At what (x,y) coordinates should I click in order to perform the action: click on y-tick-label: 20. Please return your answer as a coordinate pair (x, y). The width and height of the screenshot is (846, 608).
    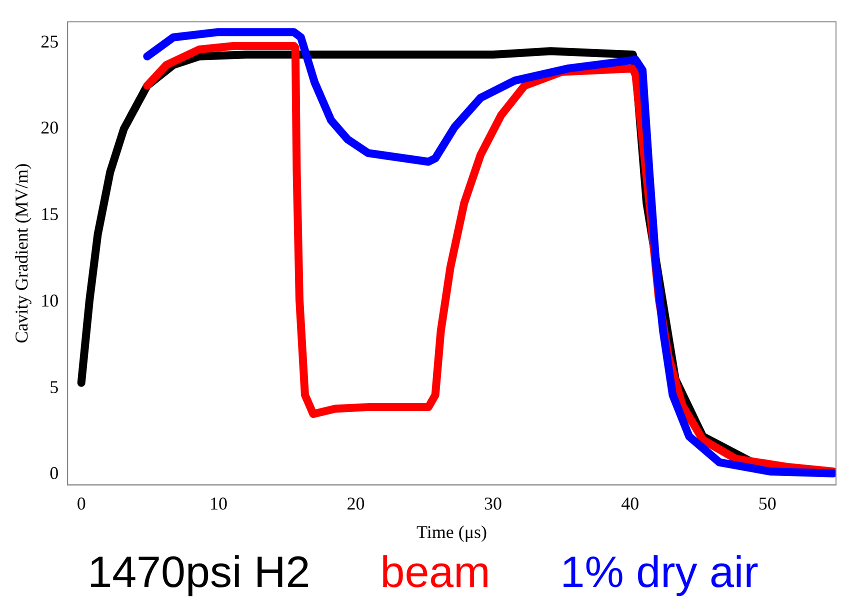
    Looking at the image, I should click on (49, 128).